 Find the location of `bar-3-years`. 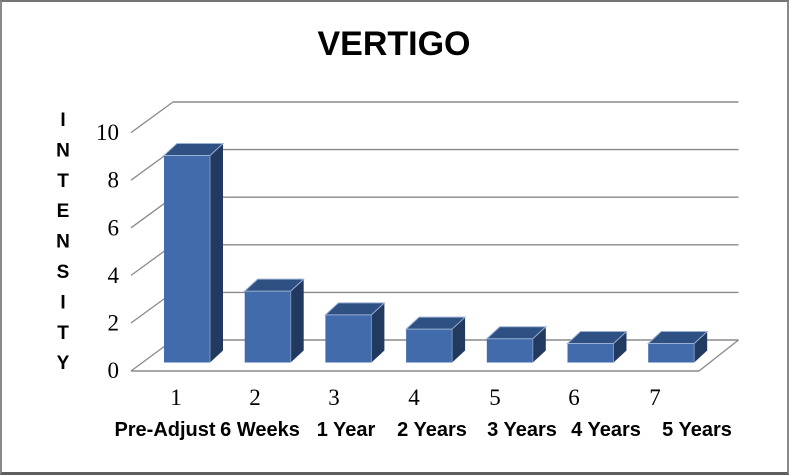

bar-3-years is located at coordinates (516, 344).